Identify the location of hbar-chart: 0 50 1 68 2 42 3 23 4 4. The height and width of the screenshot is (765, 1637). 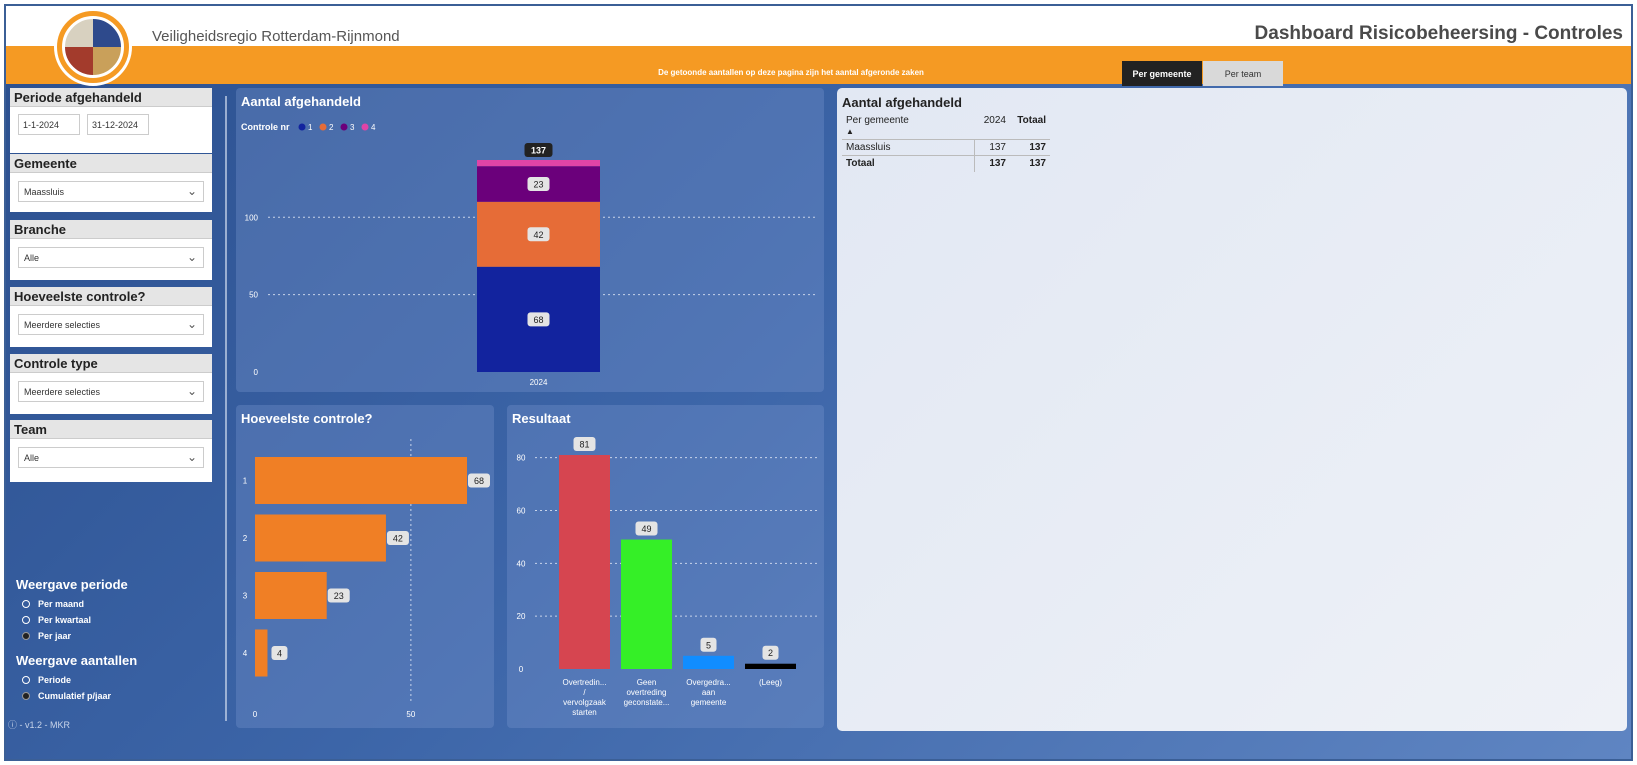
(366, 579).